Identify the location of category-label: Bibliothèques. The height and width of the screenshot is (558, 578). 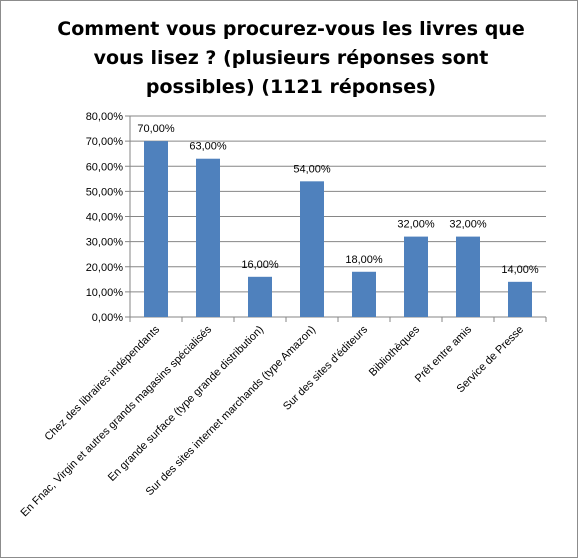
(395, 351).